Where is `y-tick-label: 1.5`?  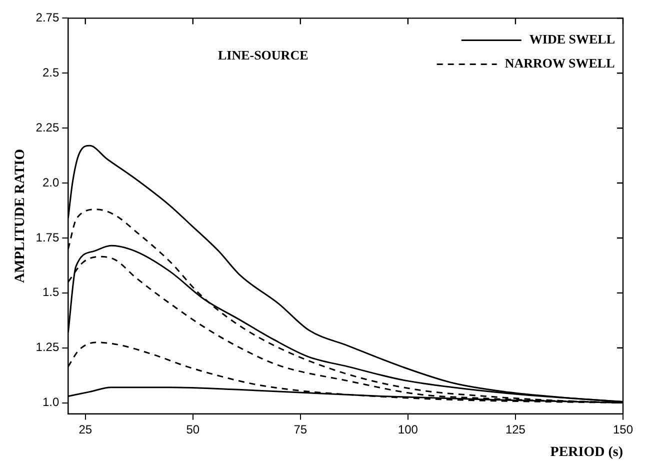 y-tick-label: 1.5 is located at coordinates (51, 292).